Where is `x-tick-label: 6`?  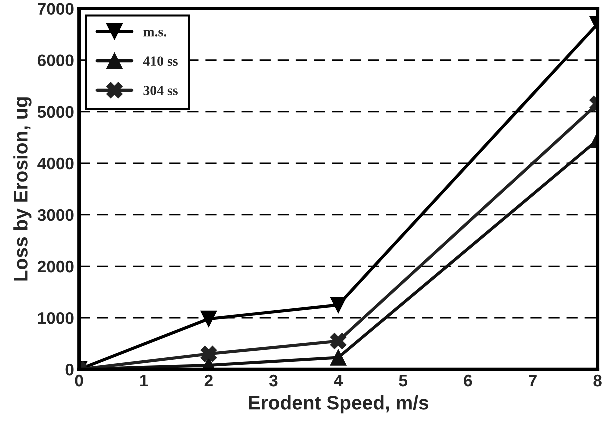 x-tick-label: 6 is located at coordinates (468, 380).